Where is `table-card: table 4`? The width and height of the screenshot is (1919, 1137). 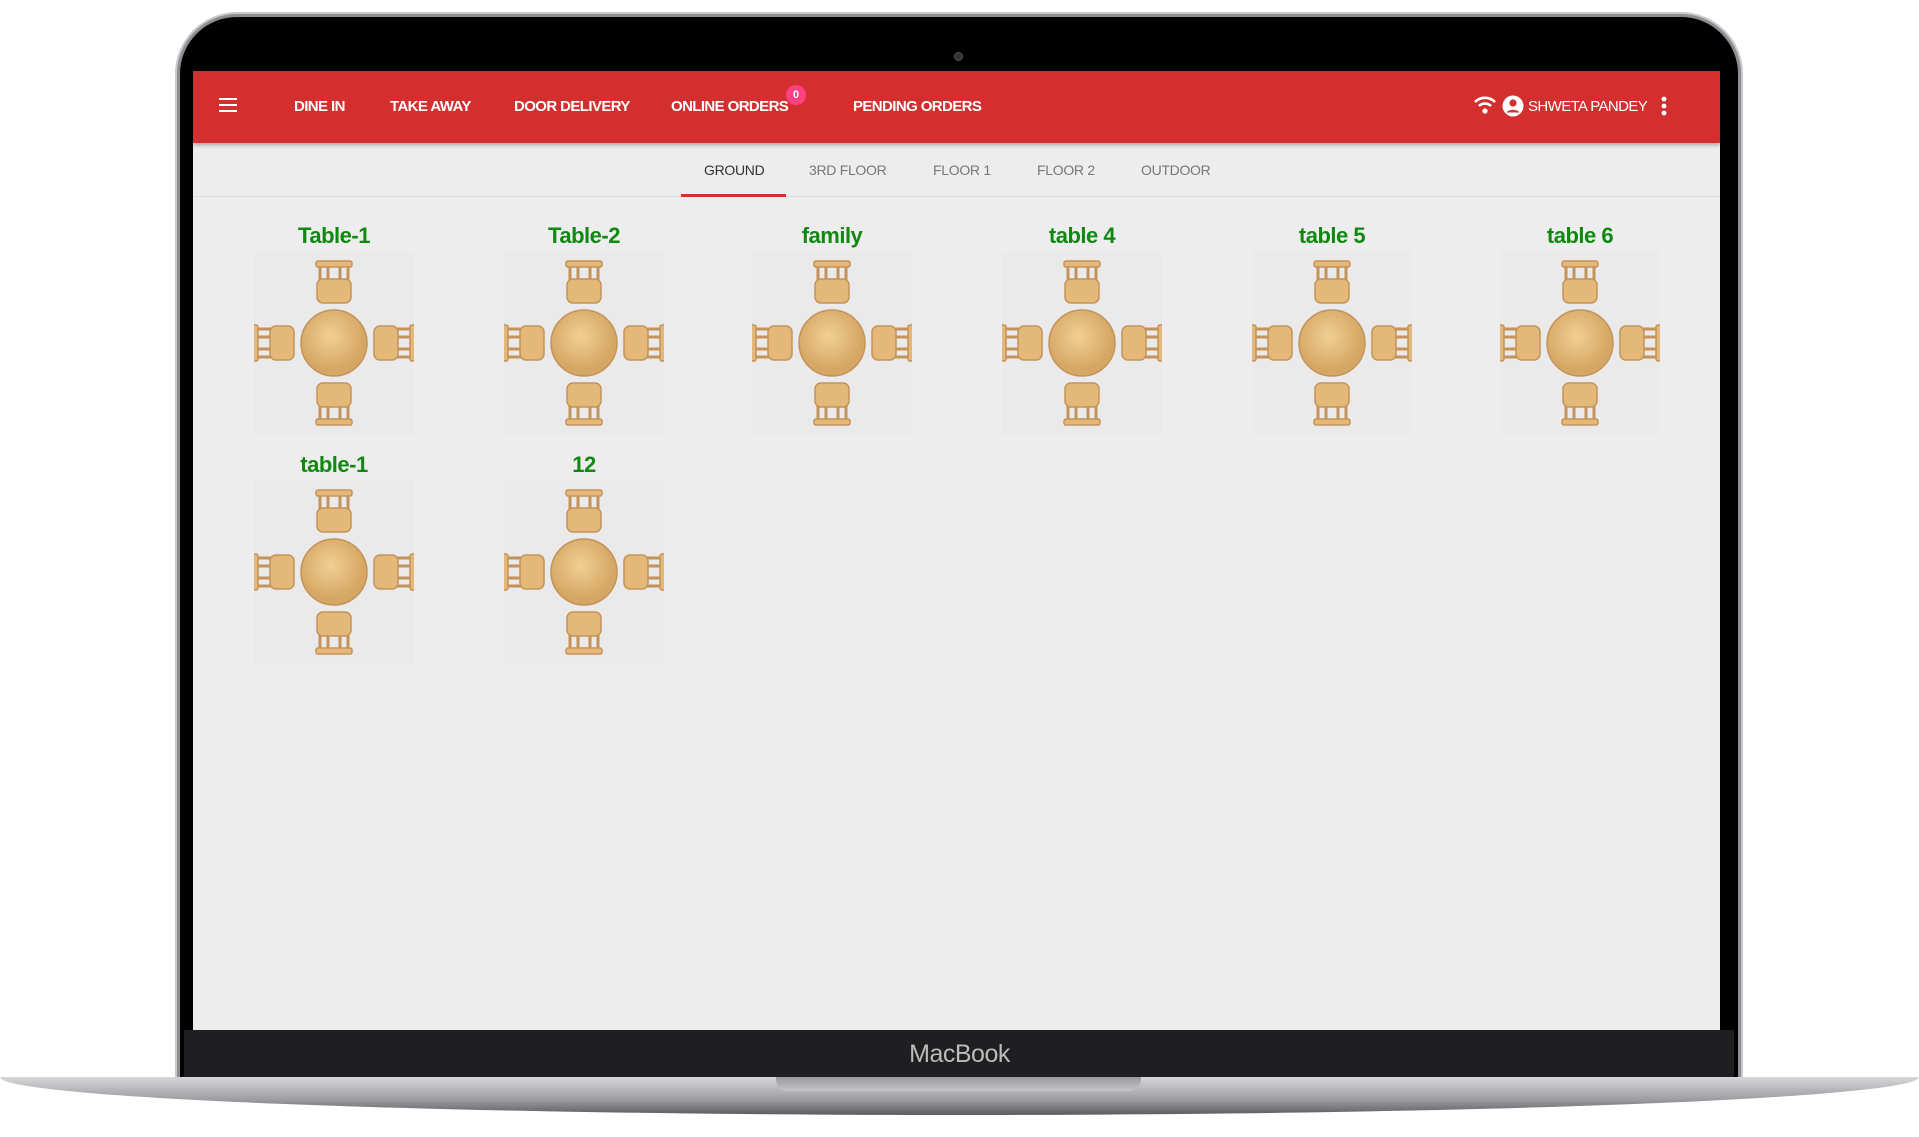
table-card: table 4 is located at coordinates (1082, 329).